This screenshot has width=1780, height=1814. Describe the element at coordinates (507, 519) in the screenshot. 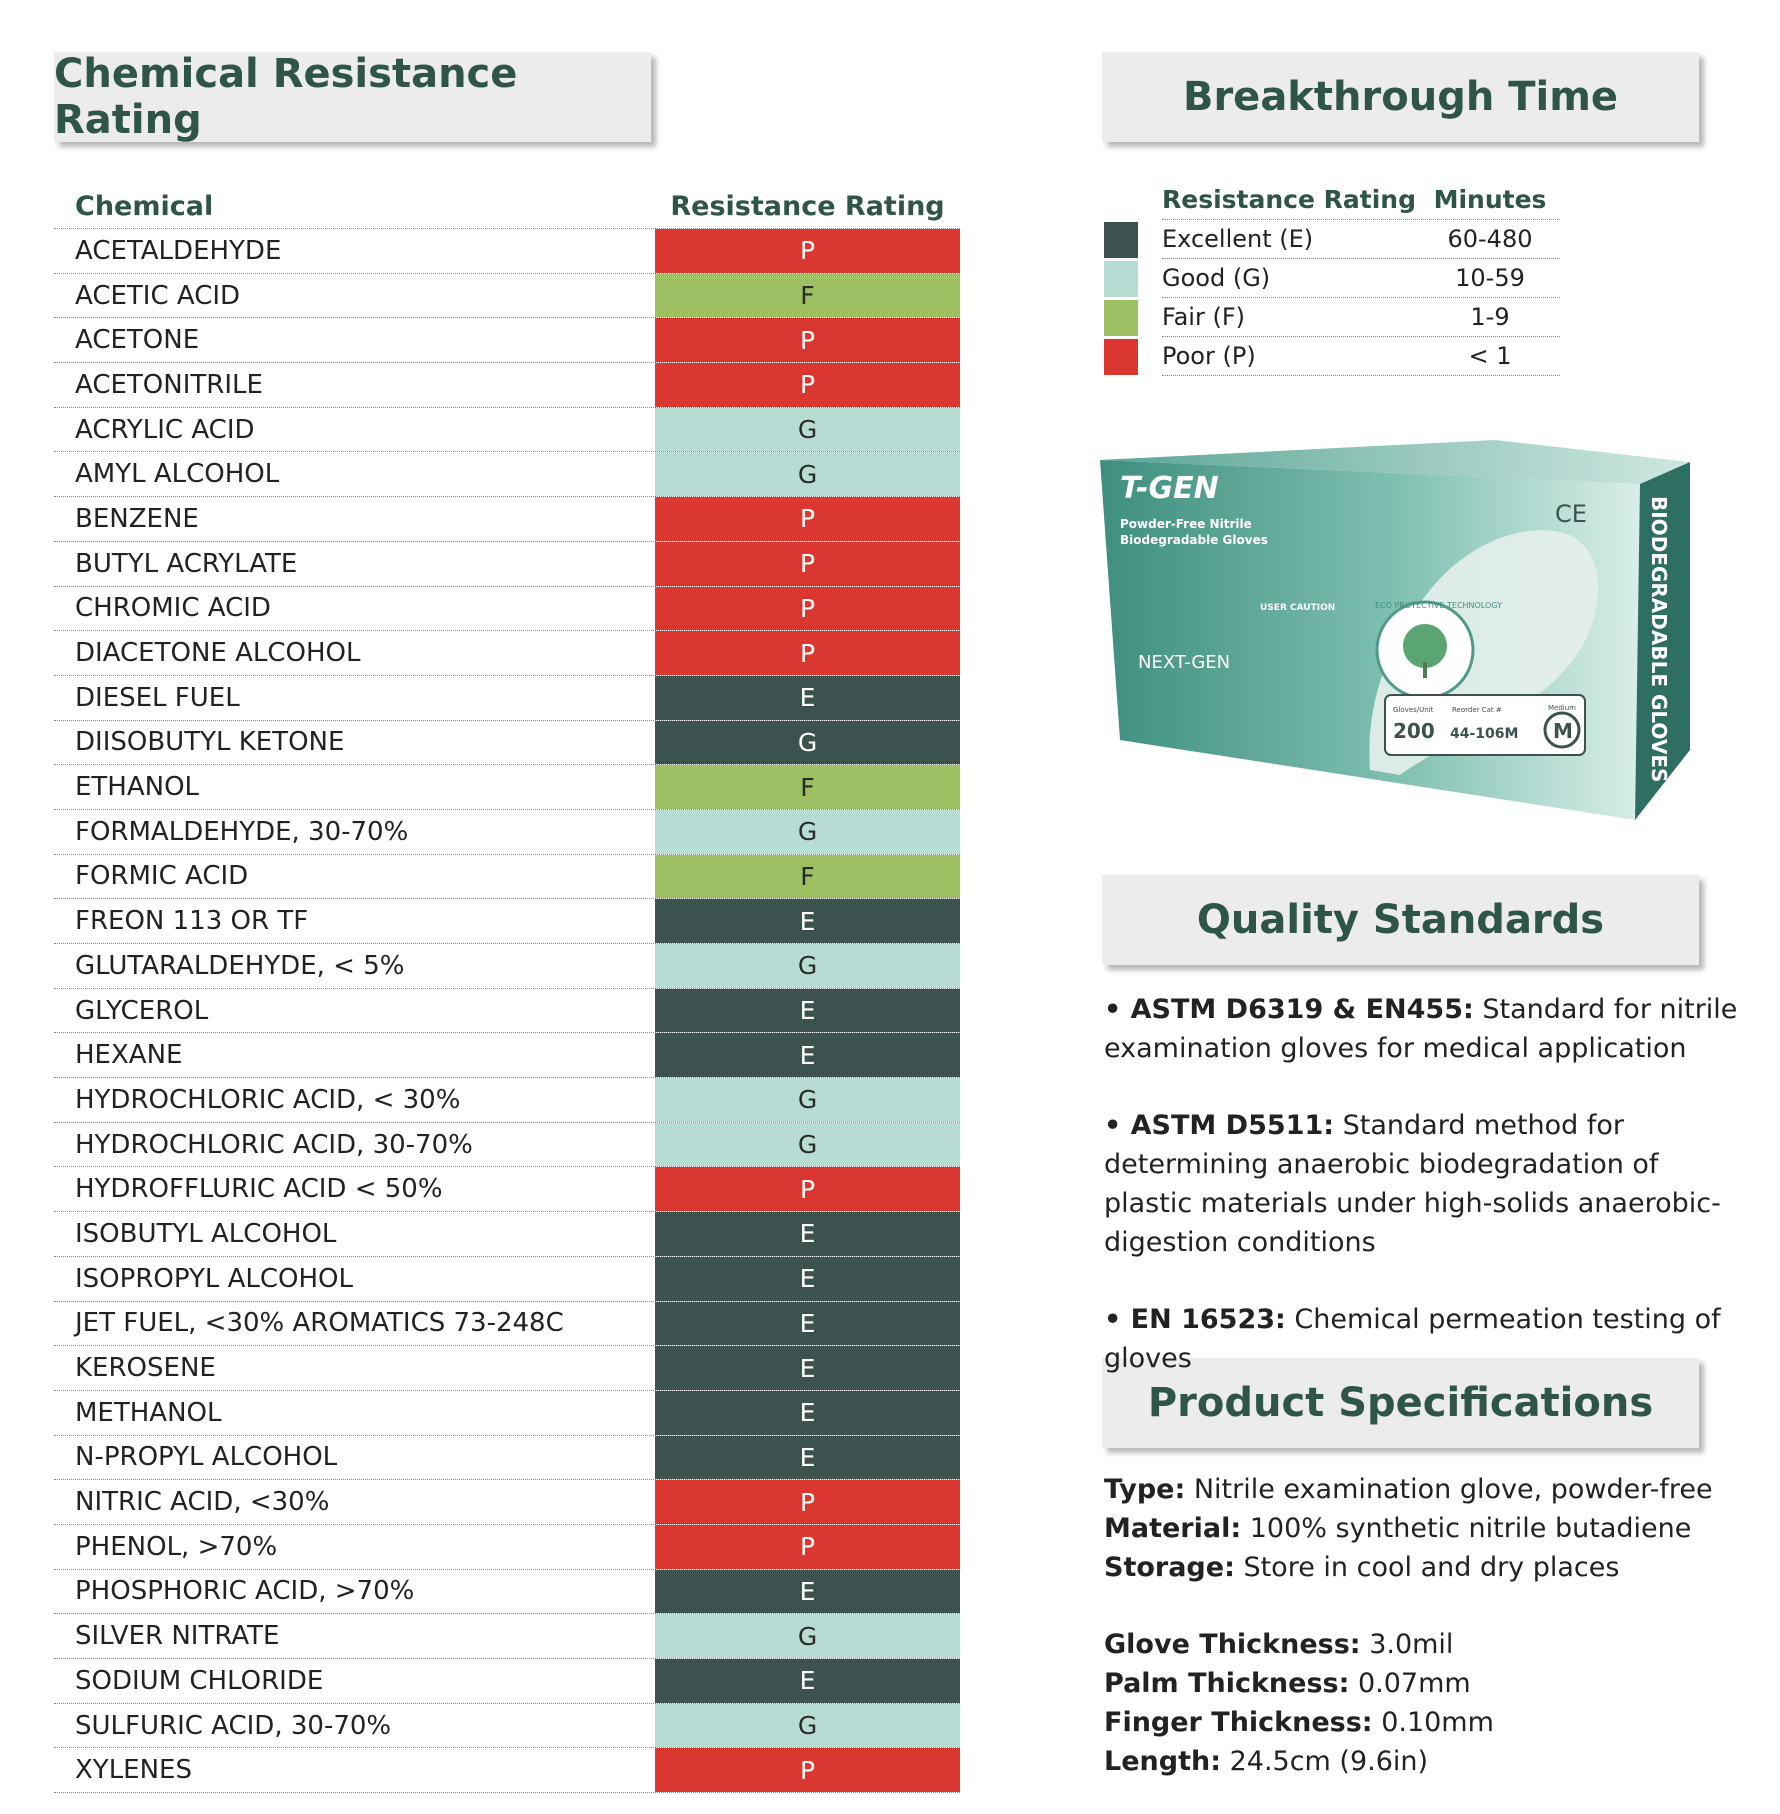

I see `table-row: BENZENE P` at that location.